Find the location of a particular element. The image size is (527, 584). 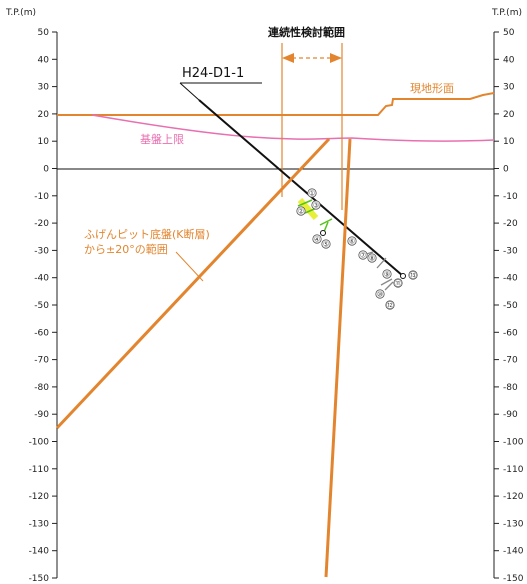

sample-marker-label: ⑫ is located at coordinates (390, 306).